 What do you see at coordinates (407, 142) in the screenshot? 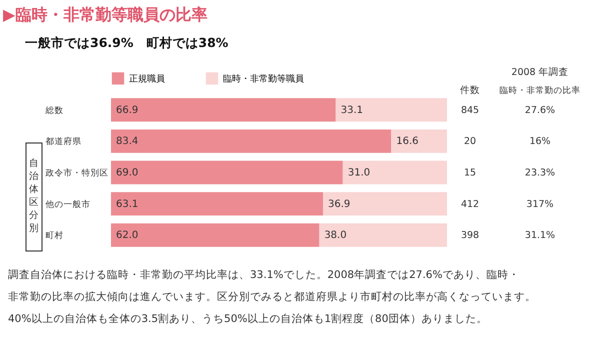
I see `data-label: 16.6` at bounding box center [407, 142].